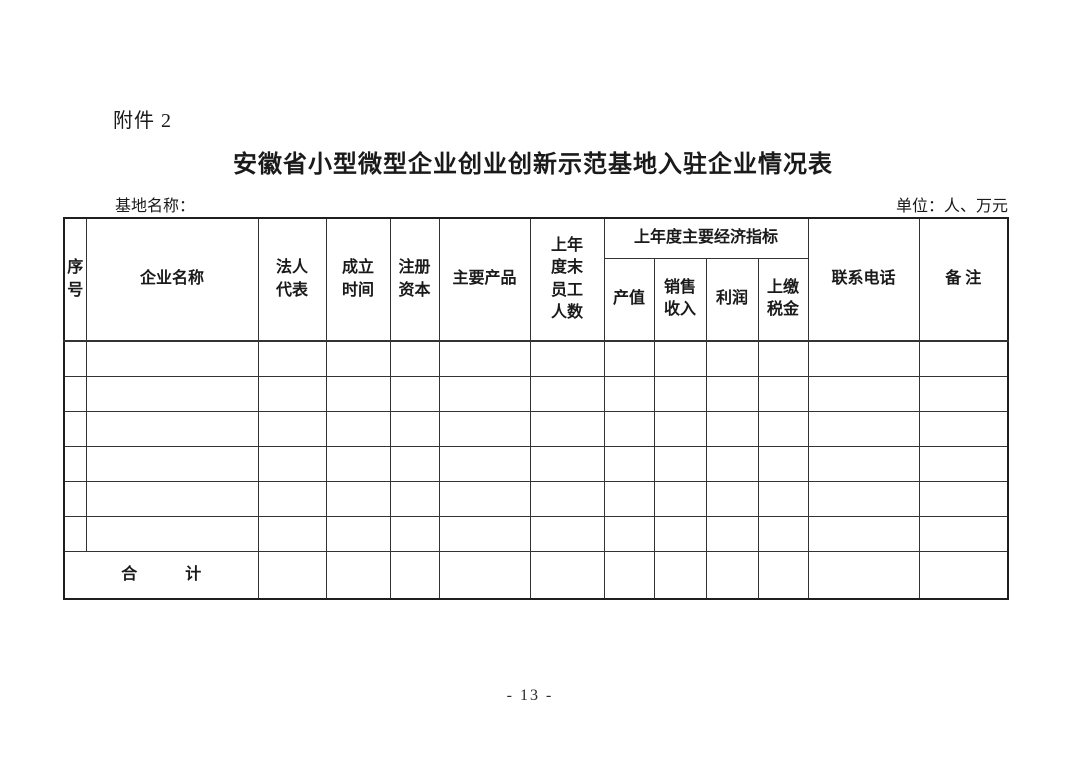 The width and height of the screenshot is (1080, 764). I want to click on col-header-profit: 利润, so click(732, 299).